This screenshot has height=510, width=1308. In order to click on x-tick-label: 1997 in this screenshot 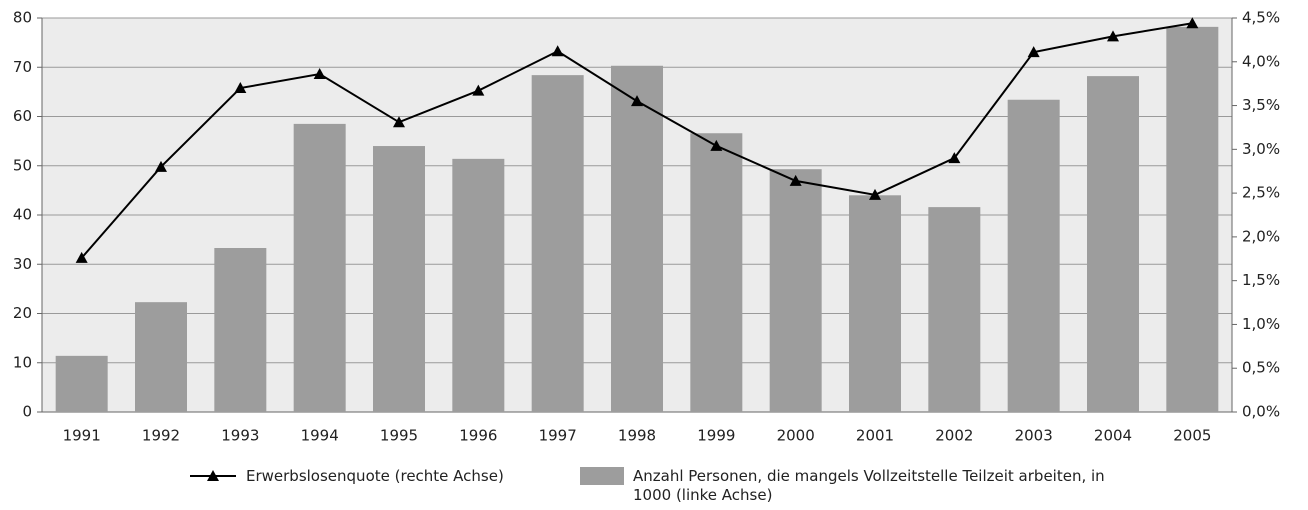, I will do `click(558, 436)`.